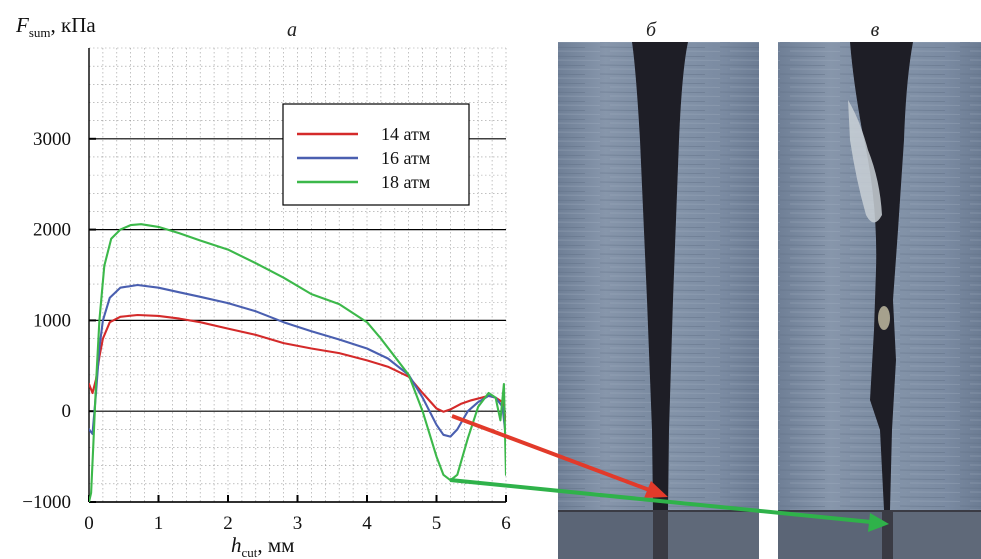 The width and height of the screenshot is (981, 559). What do you see at coordinates (159, 523) in the screenshot?
I see `x-tick-label: 1` at bounding box center [159, 523].